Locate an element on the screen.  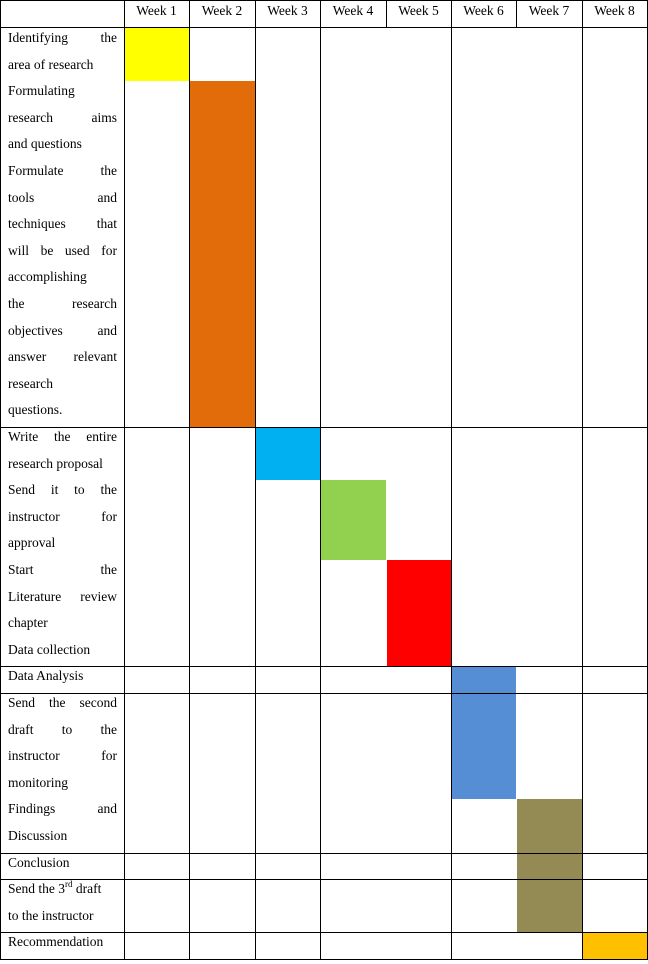
week-header-7: Week 7 is located at coordinates (549, 10).